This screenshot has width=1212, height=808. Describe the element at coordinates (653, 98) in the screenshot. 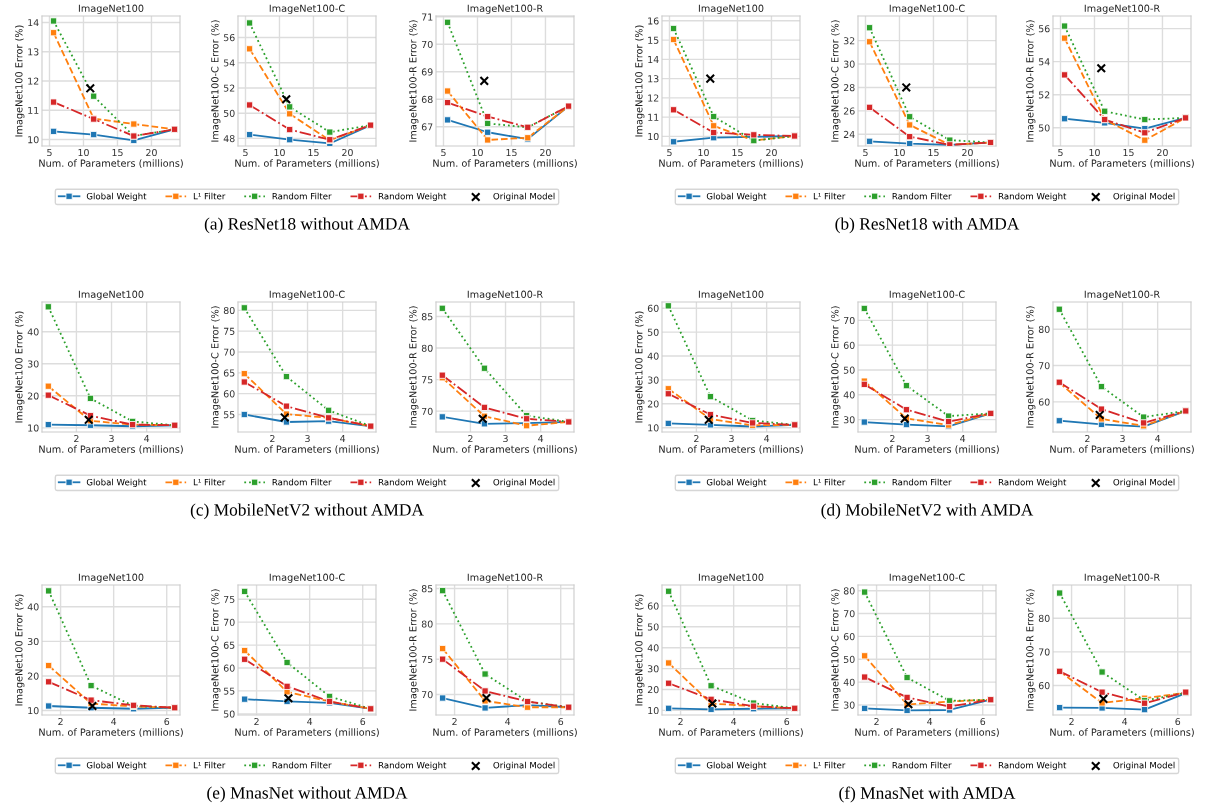

I see `y-tick-label: 12` at that location.